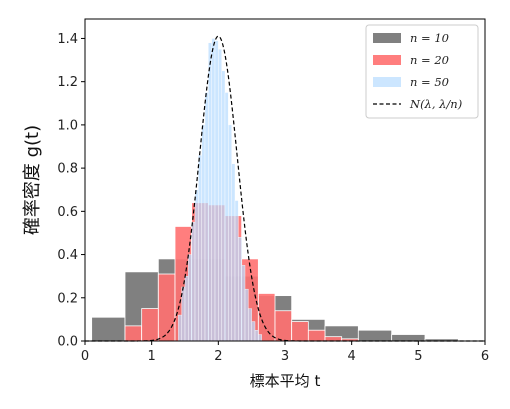 The image size is (510, 409). Describe the element at coordinates (67, 39) in the screenshot. I see `y-tick-label: 1.4` at that location.